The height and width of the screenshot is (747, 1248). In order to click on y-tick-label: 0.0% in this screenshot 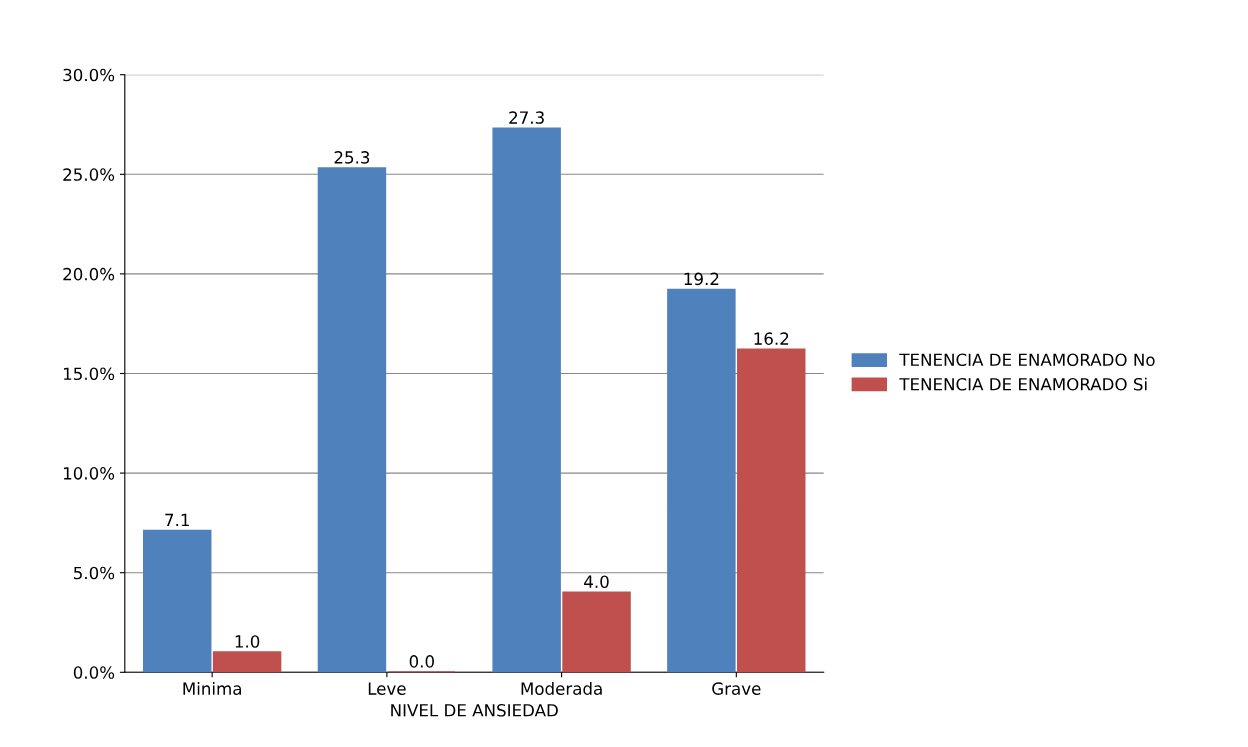, I will do `click(94, 672)`.